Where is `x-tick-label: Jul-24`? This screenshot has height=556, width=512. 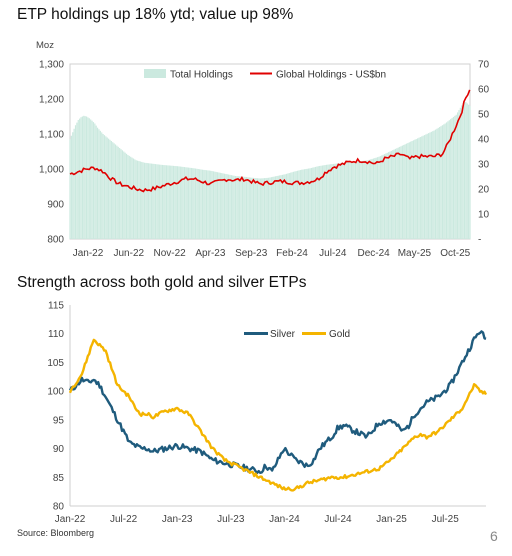 x-tick-label: Jul-24 is located at coordinates (338, 519).